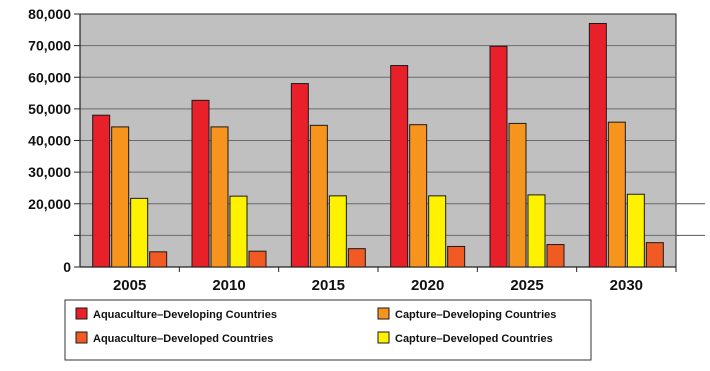 Image resolution: width=710 pixels, height=371 pixels. What do you see at coordinates (49, 77) in the screenshot?
I see `y-tick-label: 60,000` at bounding box center [49, 77].